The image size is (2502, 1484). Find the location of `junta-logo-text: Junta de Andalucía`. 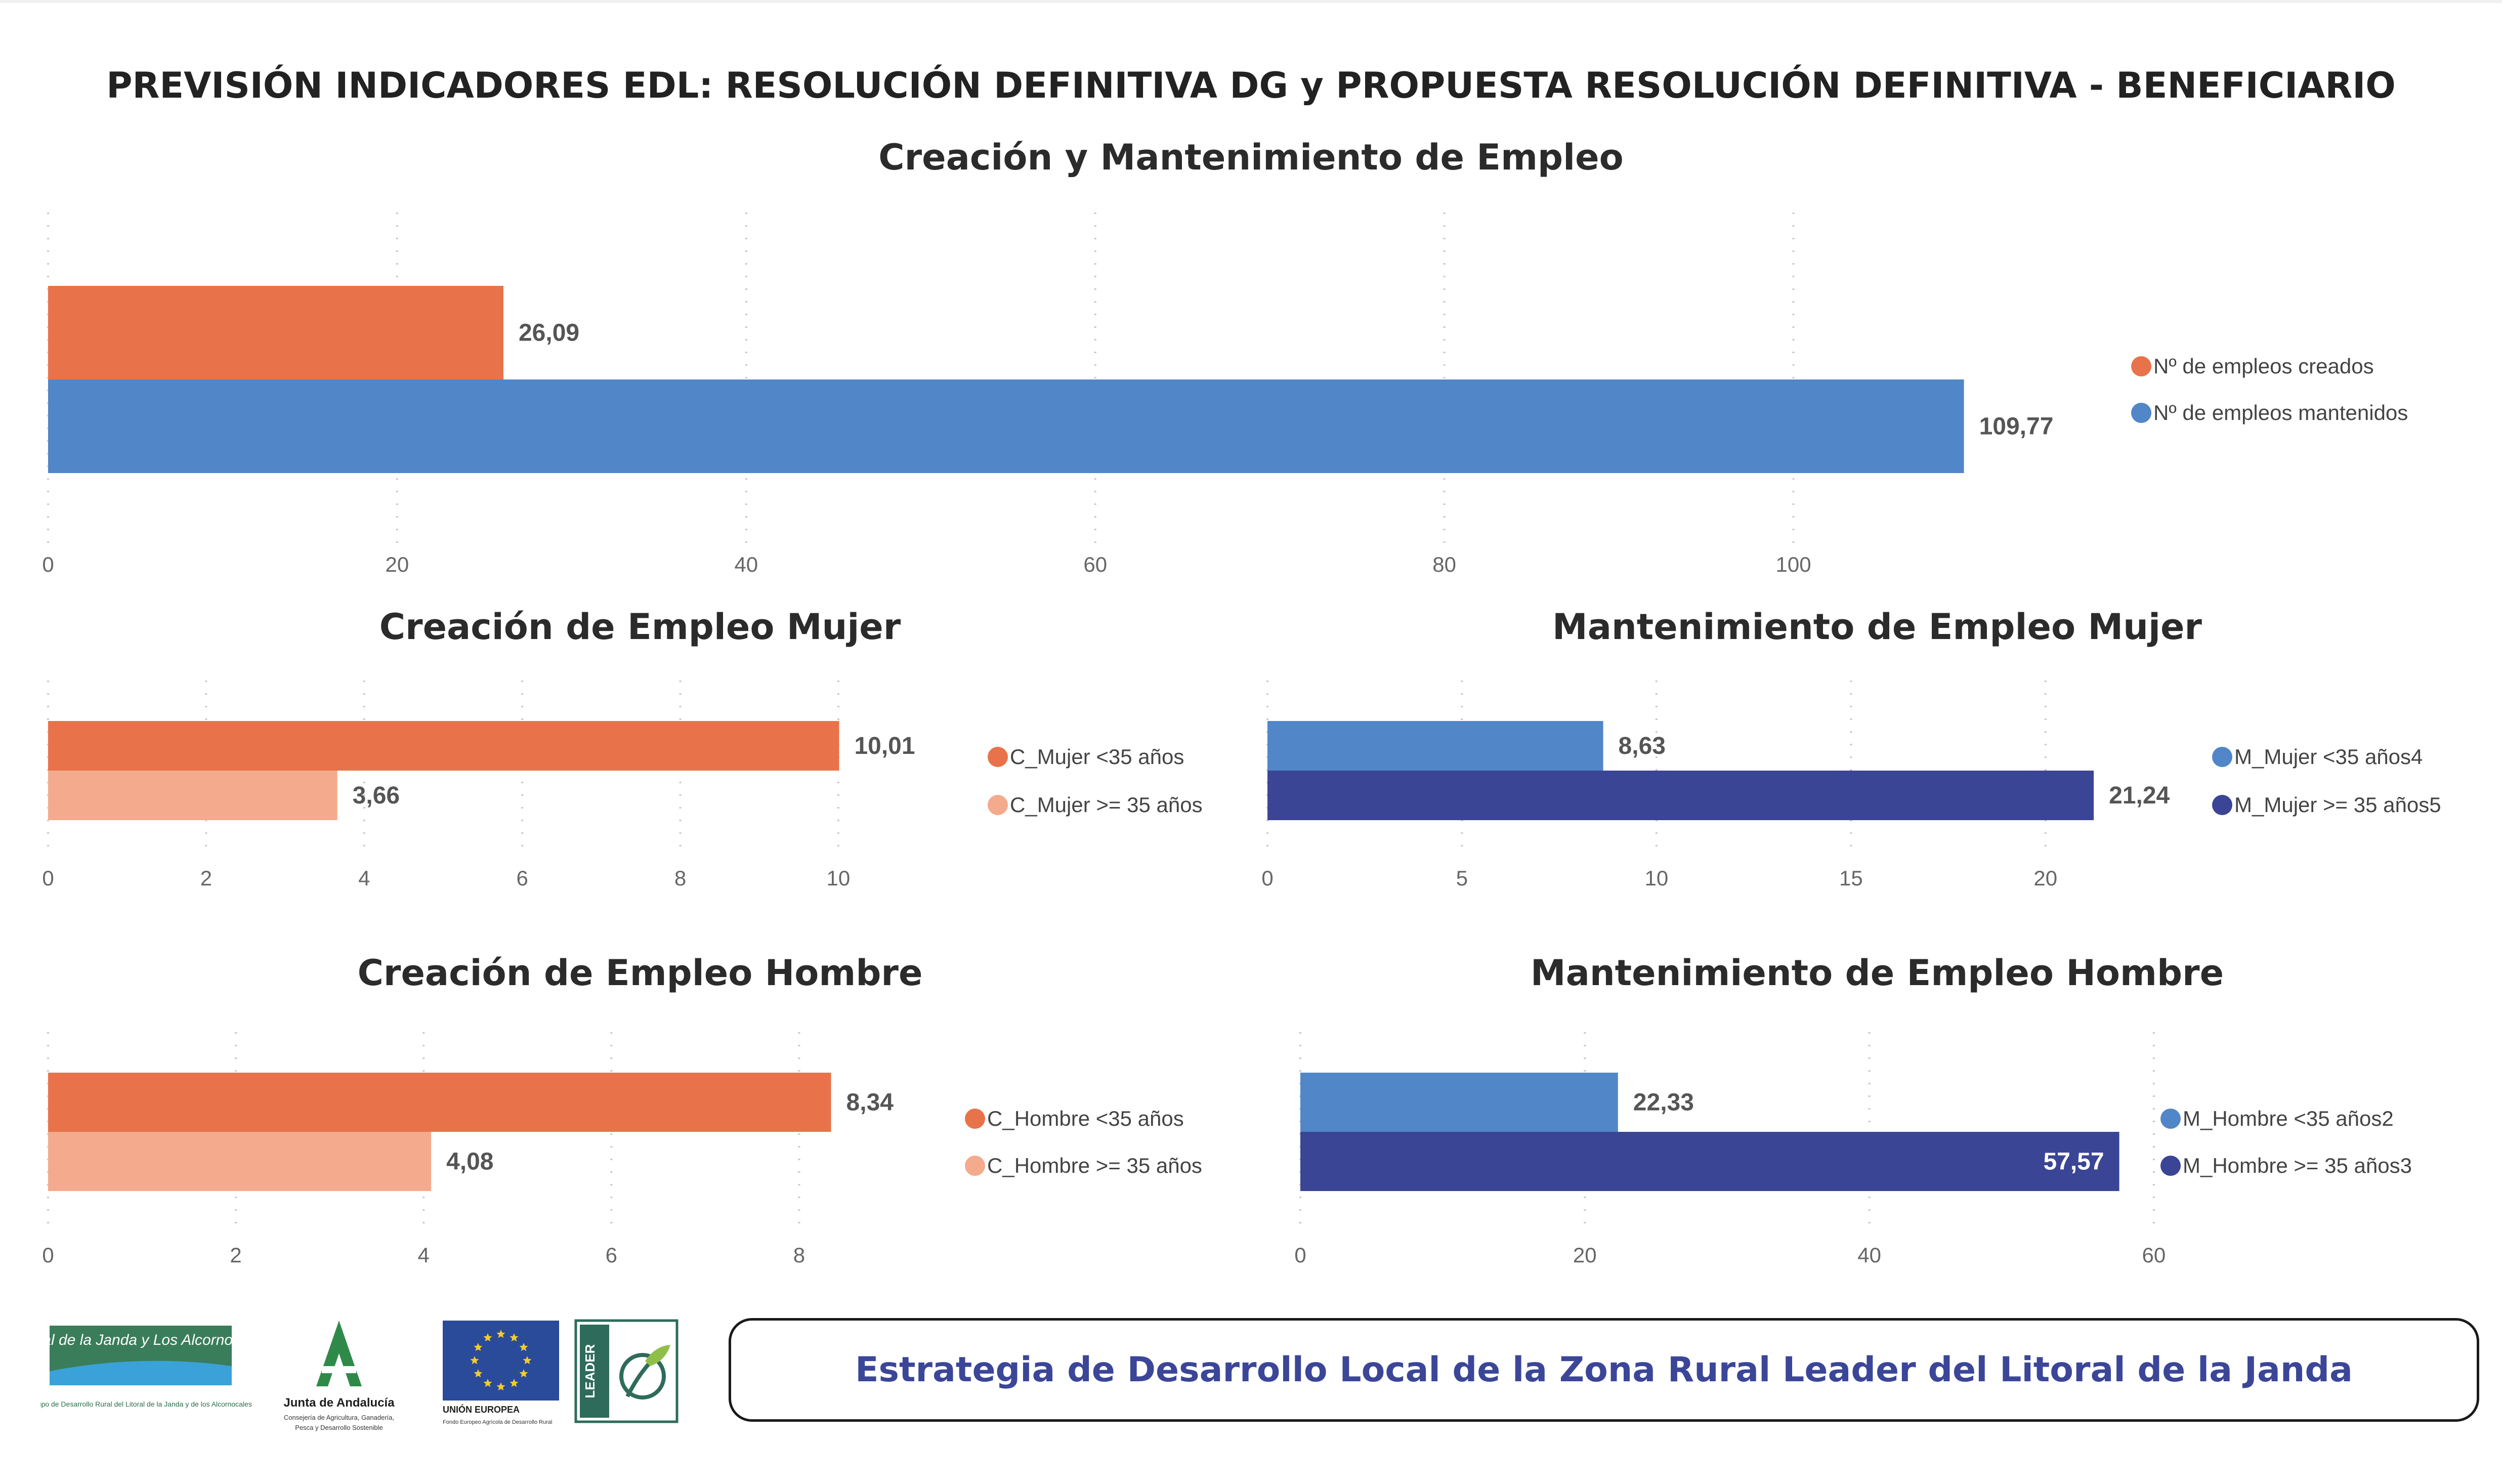

junta-logo-text: Junta de Andalucía is located at coordinates (339, 1403).